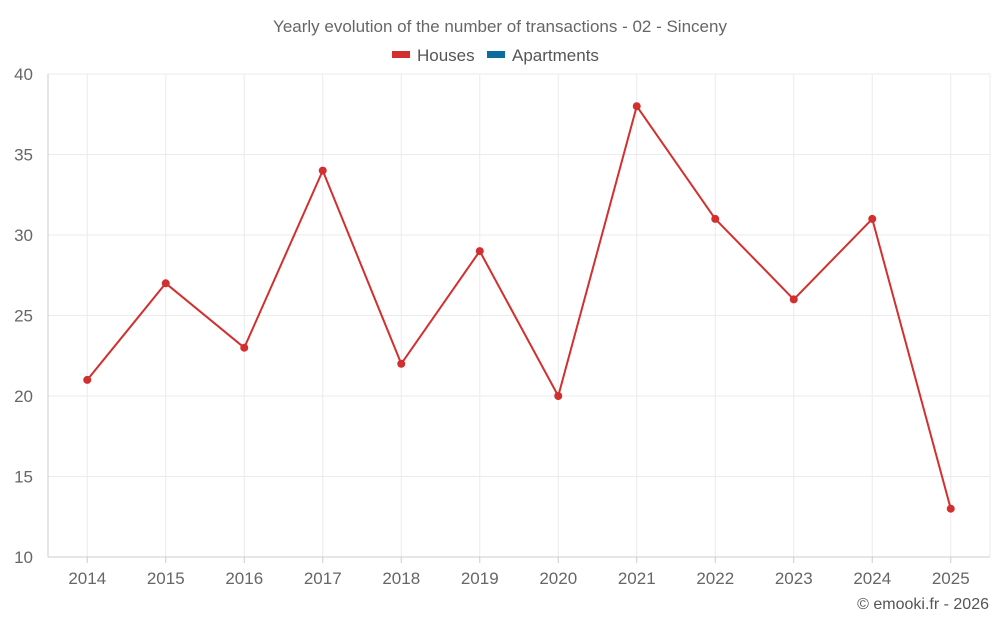 The image size is (1000, 625). Describe the element at coordinates (923, 604) in the screenshot. I see `credit-text: © emooki.fr - 2026` at that location.